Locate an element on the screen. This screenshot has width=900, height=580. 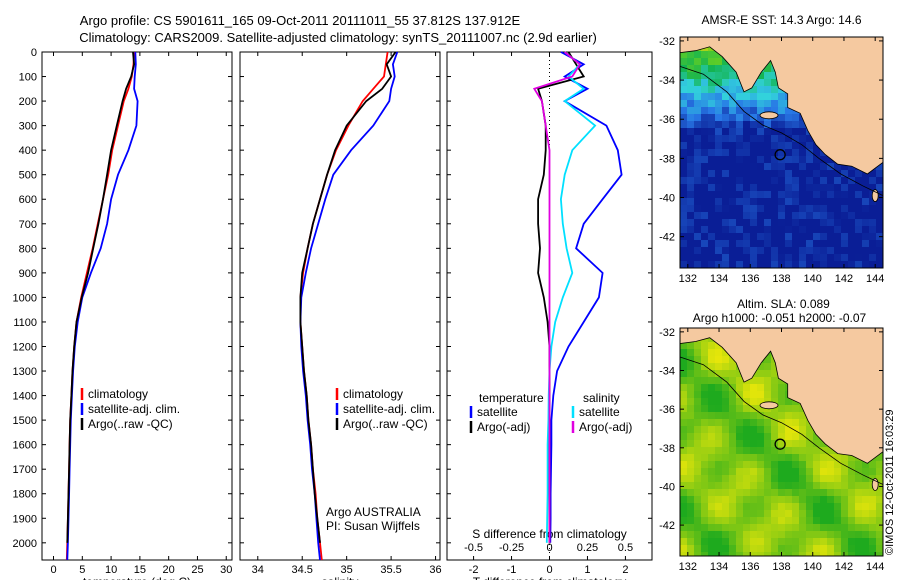
kangaroo-island is located at coordinates (769, 405).